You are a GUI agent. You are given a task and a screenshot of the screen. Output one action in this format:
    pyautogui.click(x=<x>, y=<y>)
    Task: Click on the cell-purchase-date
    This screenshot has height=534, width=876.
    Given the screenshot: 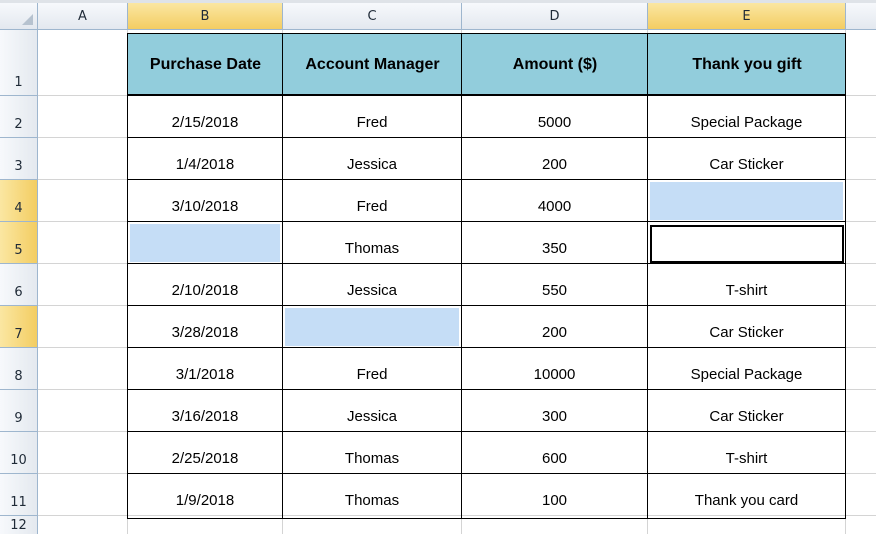 What is the action you would take?
    pyautogui.click(x=205, y=243)
    